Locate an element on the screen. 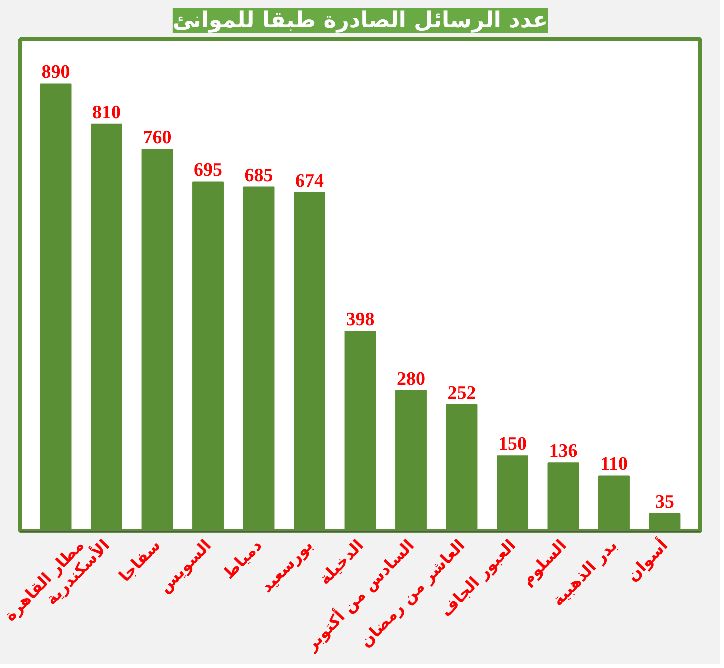 The width and height of the screenshot is (724, 668). data-label: 760 is located at coordinates (157, 138).